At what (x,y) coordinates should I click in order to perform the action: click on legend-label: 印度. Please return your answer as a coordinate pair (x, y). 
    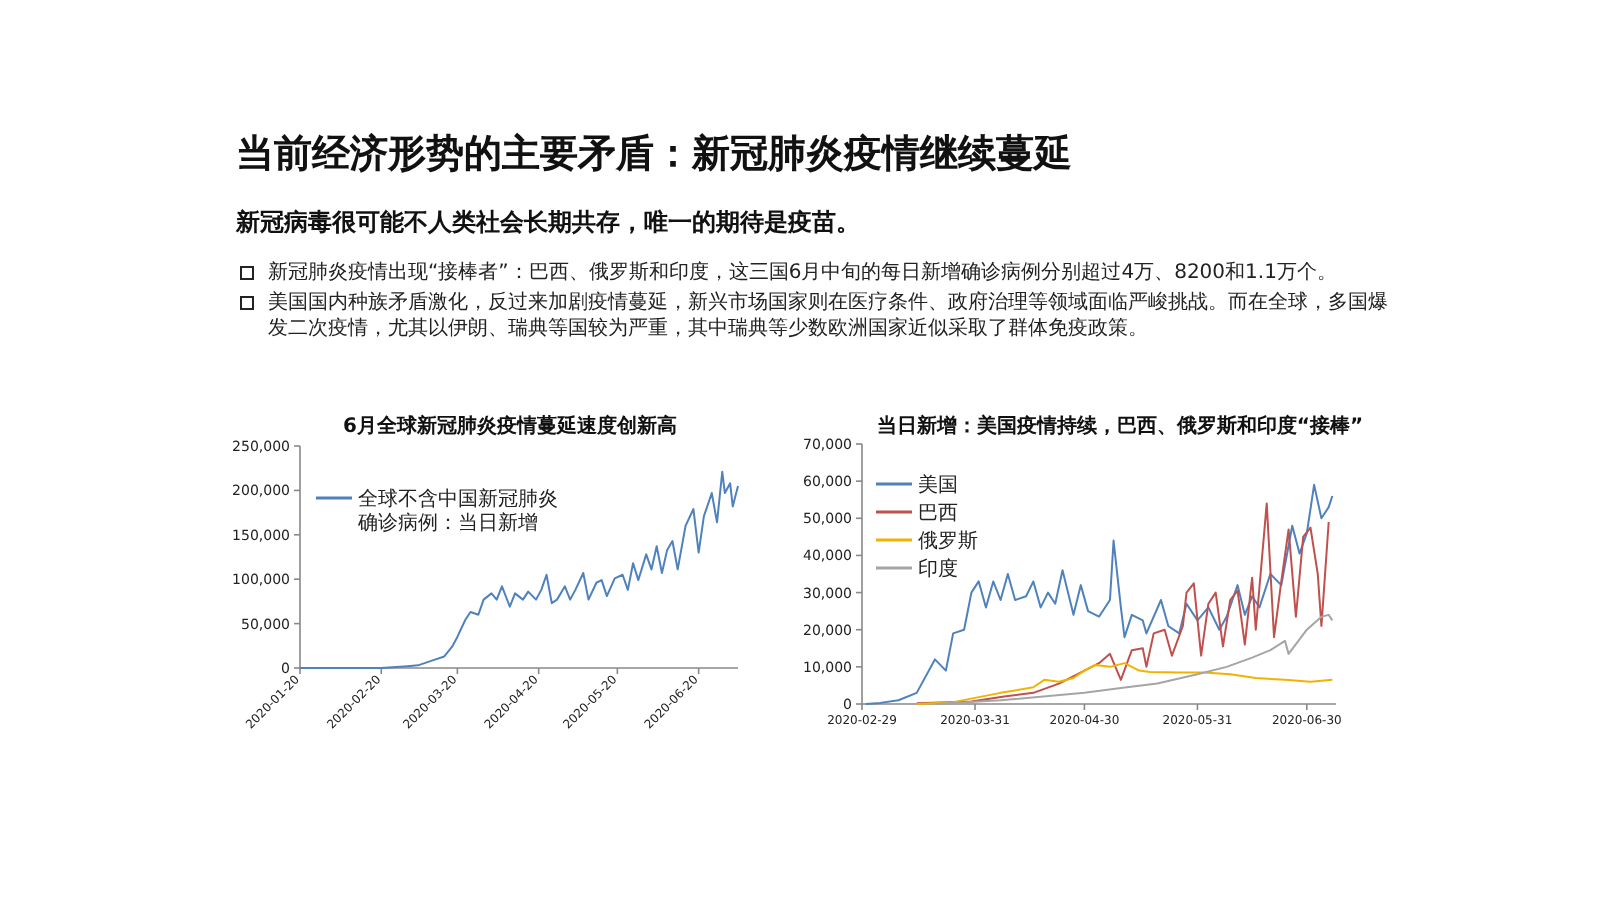
    Looking at the image, I should click on (938, 569).